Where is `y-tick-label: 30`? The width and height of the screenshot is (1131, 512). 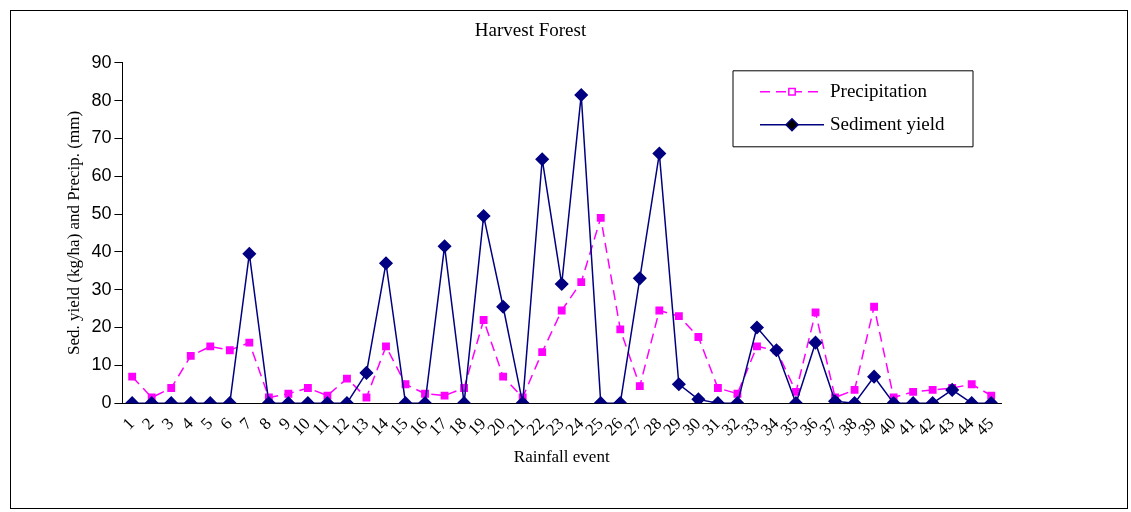 y-tick-label: 30 is located at coordinates (101, 288).